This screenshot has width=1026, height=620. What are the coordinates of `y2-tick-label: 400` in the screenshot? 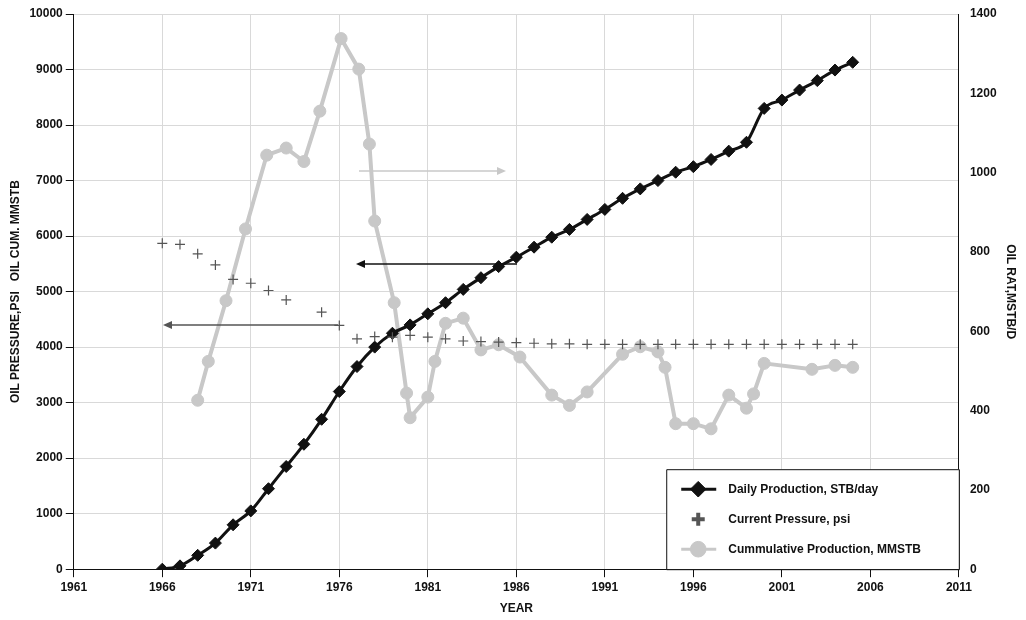 It's located at (980, 409).